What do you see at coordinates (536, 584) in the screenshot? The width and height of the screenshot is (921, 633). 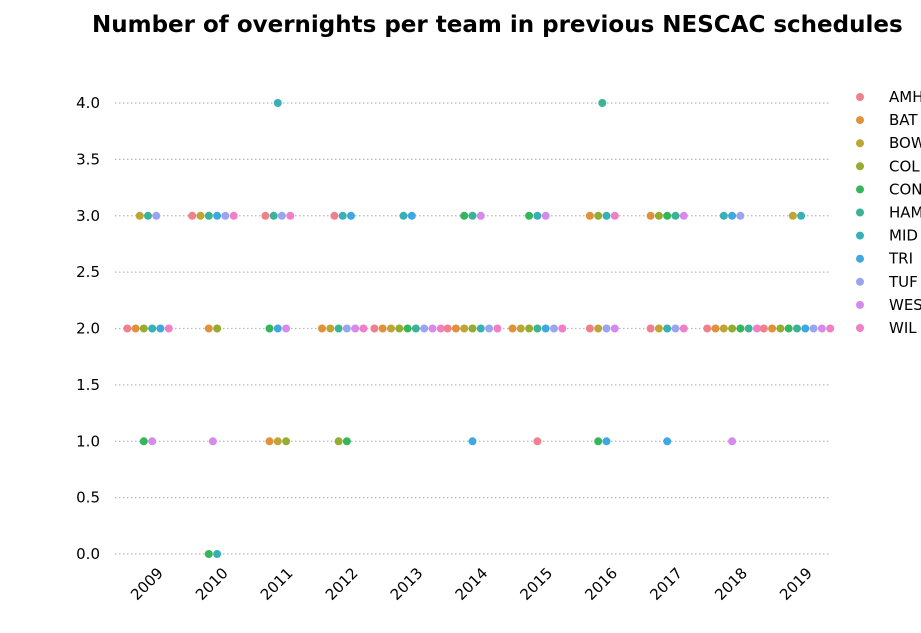 I see `x-tick-label: 2015` at bounding box center [536, 584].